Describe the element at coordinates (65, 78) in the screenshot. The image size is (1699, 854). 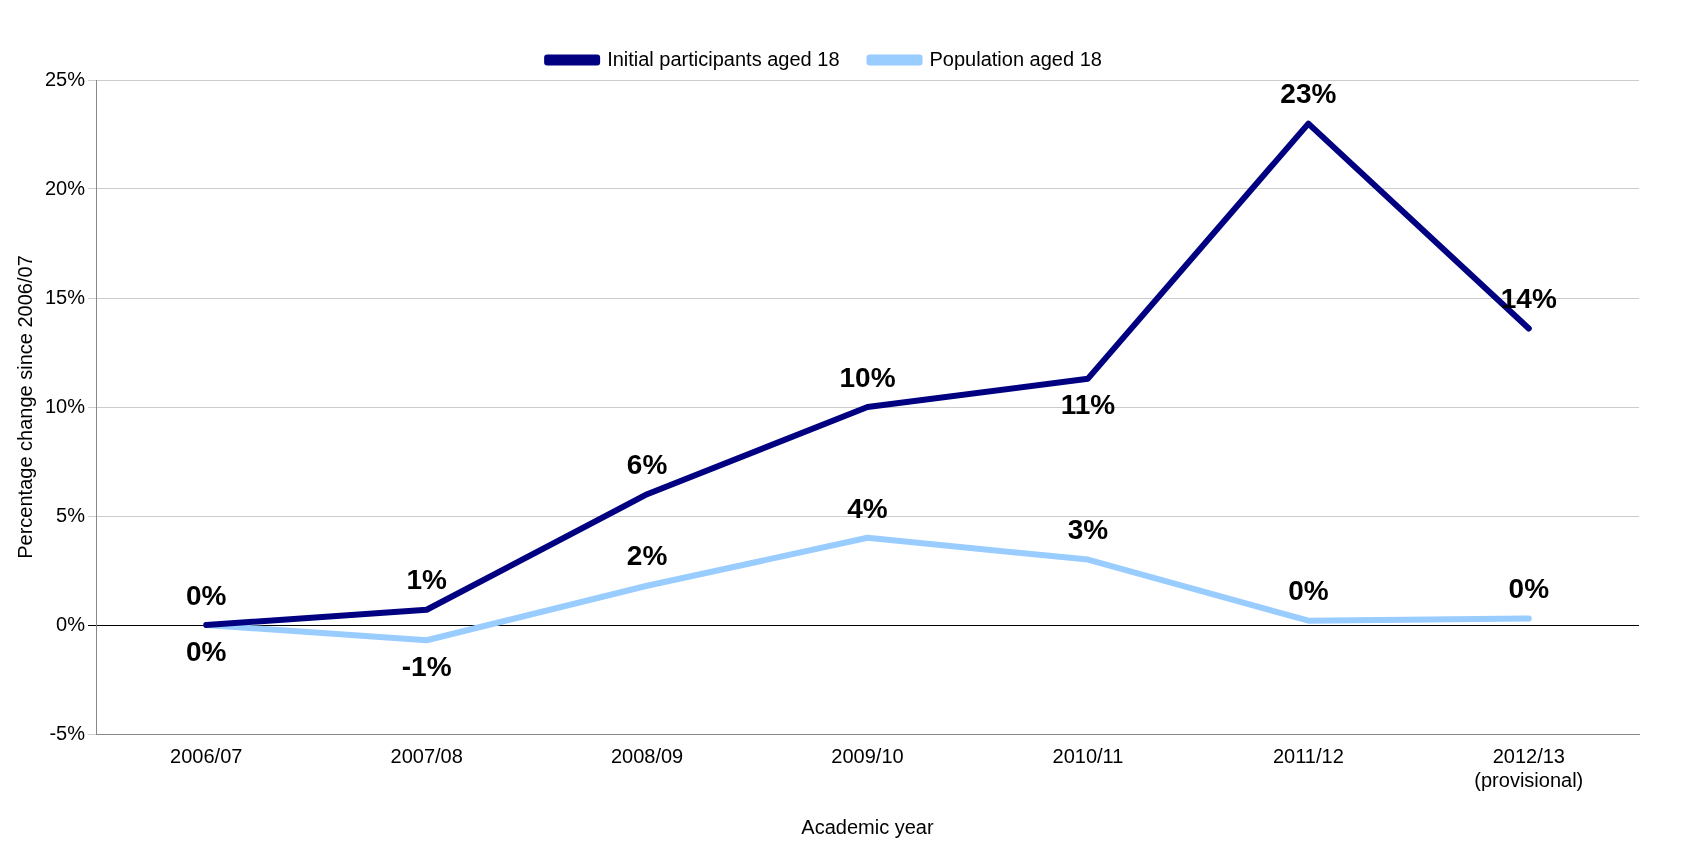
I see `y-tick-label: 25%` at that location.